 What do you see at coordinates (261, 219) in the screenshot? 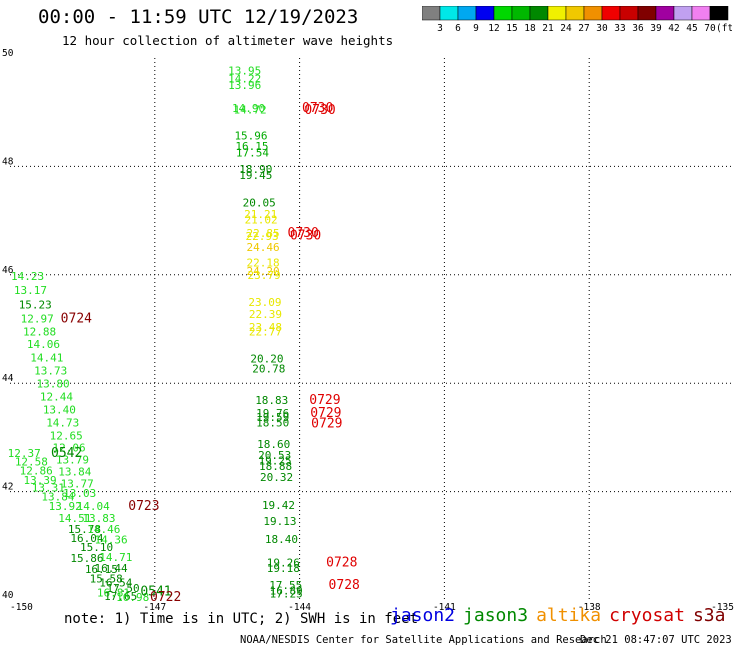
I see `swh-value: 21.02` at bounding box center [261, 219].